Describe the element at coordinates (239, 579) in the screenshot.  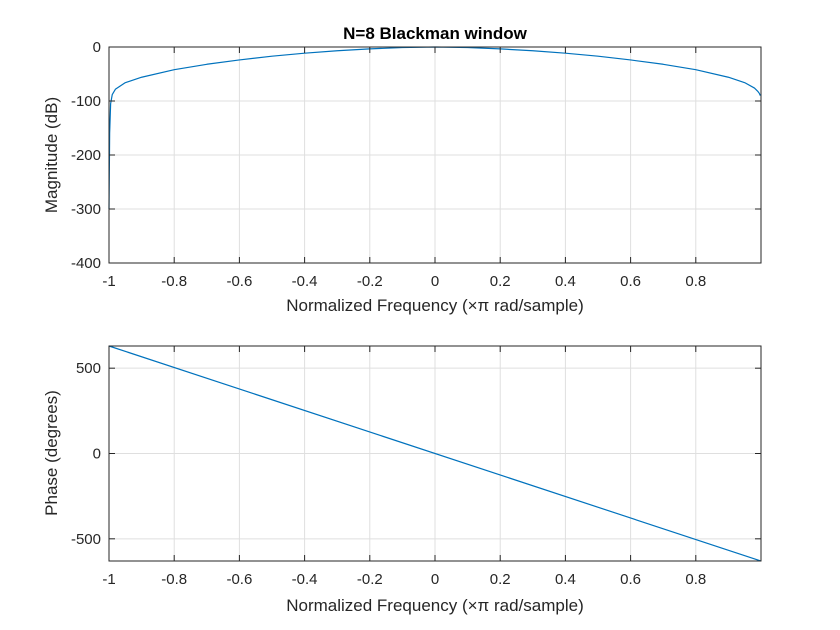
I see `phase-x-tick-label: -0.6` at that location.